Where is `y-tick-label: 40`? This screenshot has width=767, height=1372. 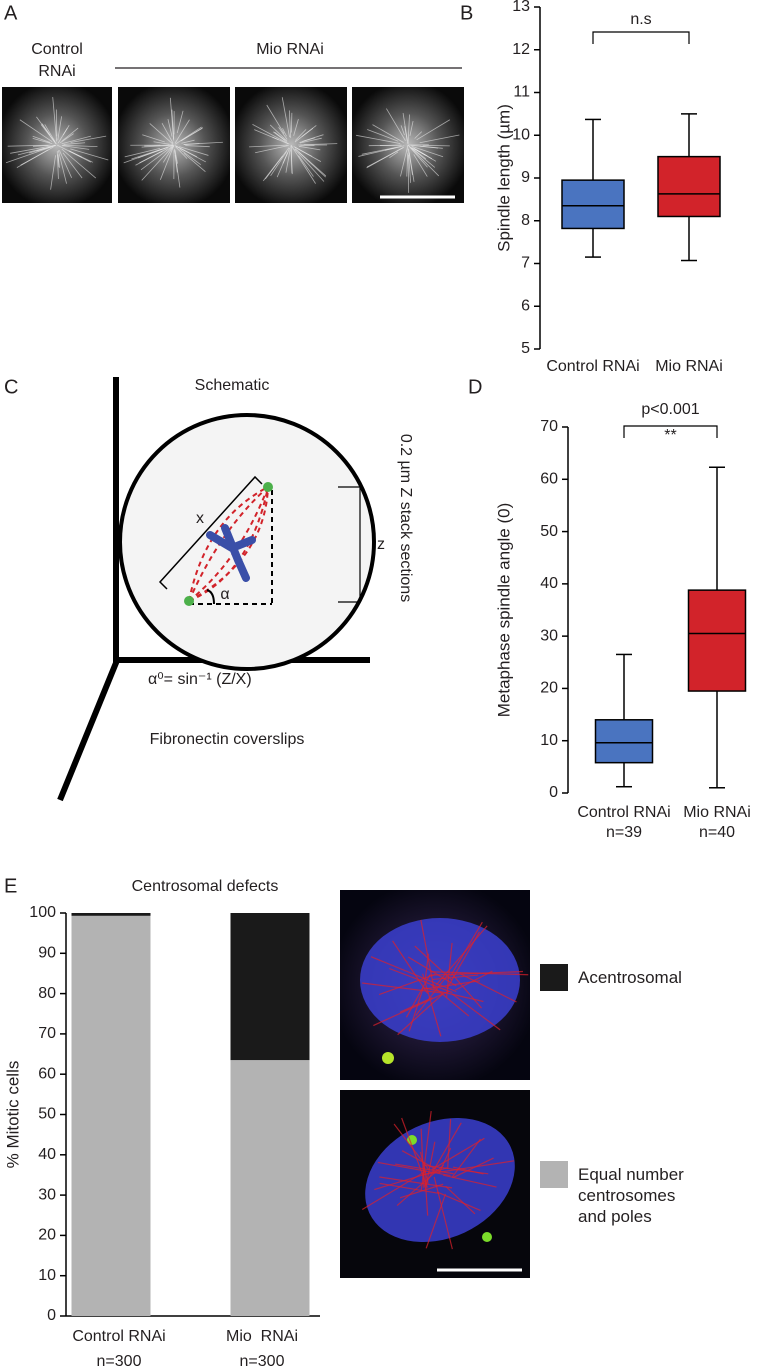
y-tick-label: 40 is located at coordinates (47, 1154).